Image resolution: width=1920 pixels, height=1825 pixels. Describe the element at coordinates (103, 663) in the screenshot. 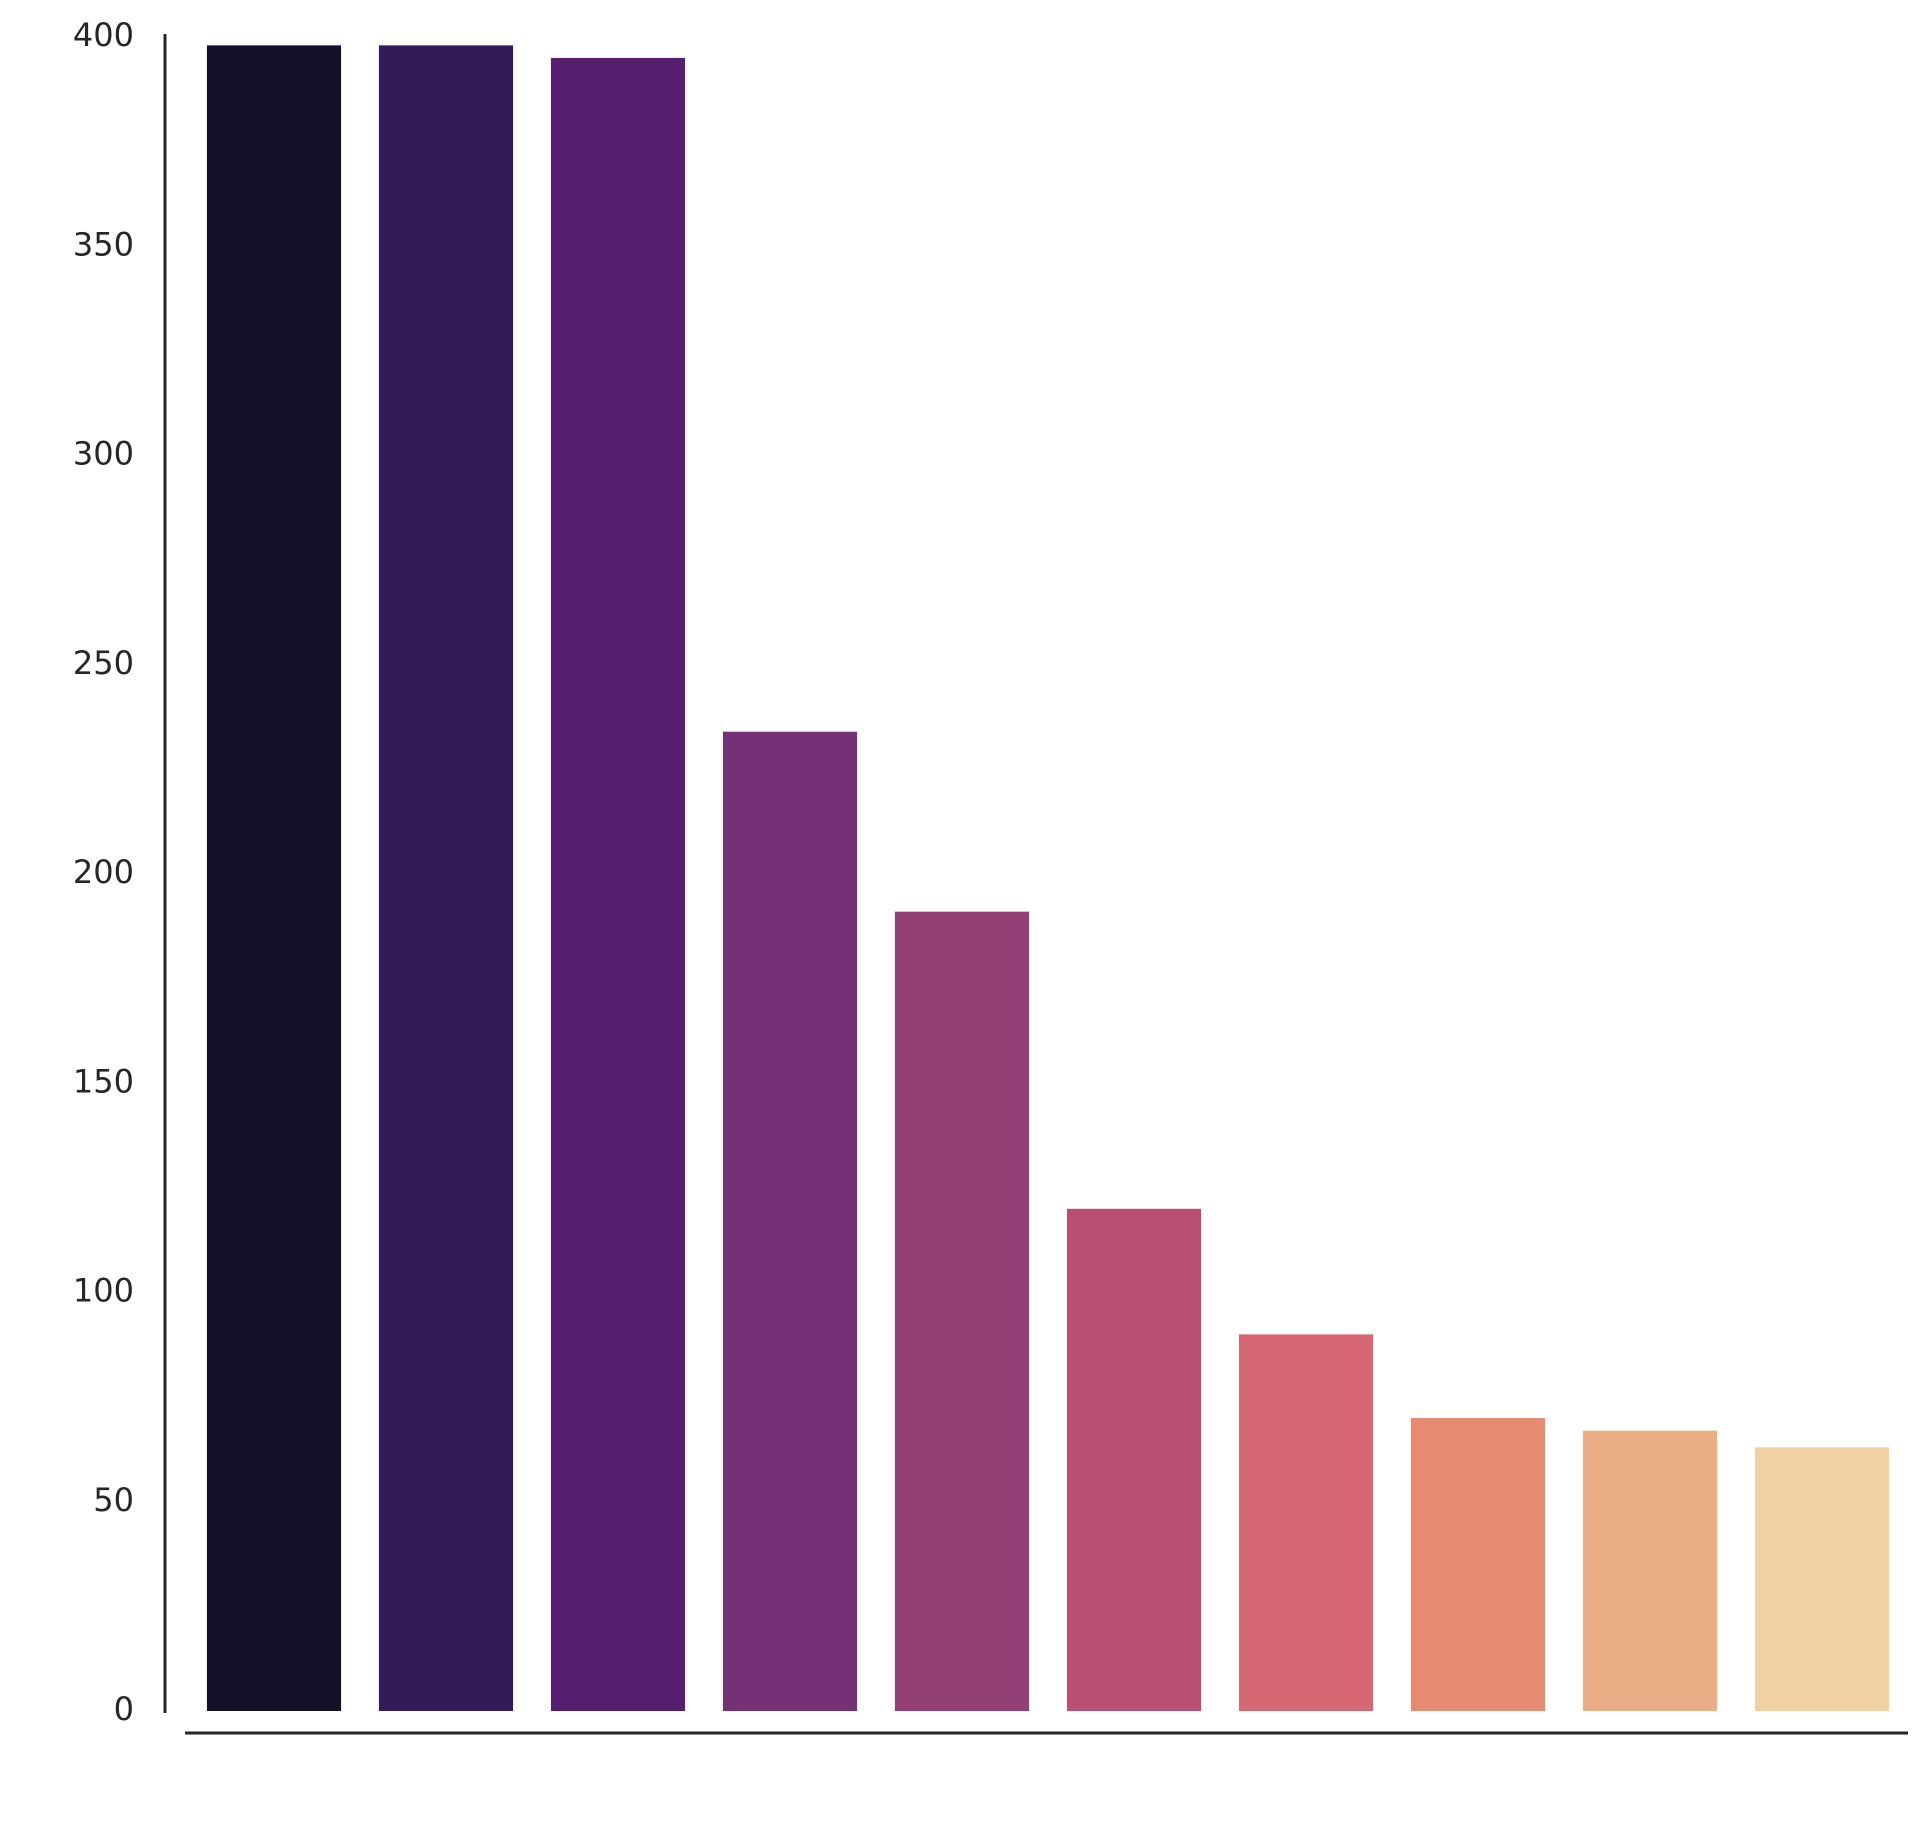

I see `y-tick-label: 250` at that location.